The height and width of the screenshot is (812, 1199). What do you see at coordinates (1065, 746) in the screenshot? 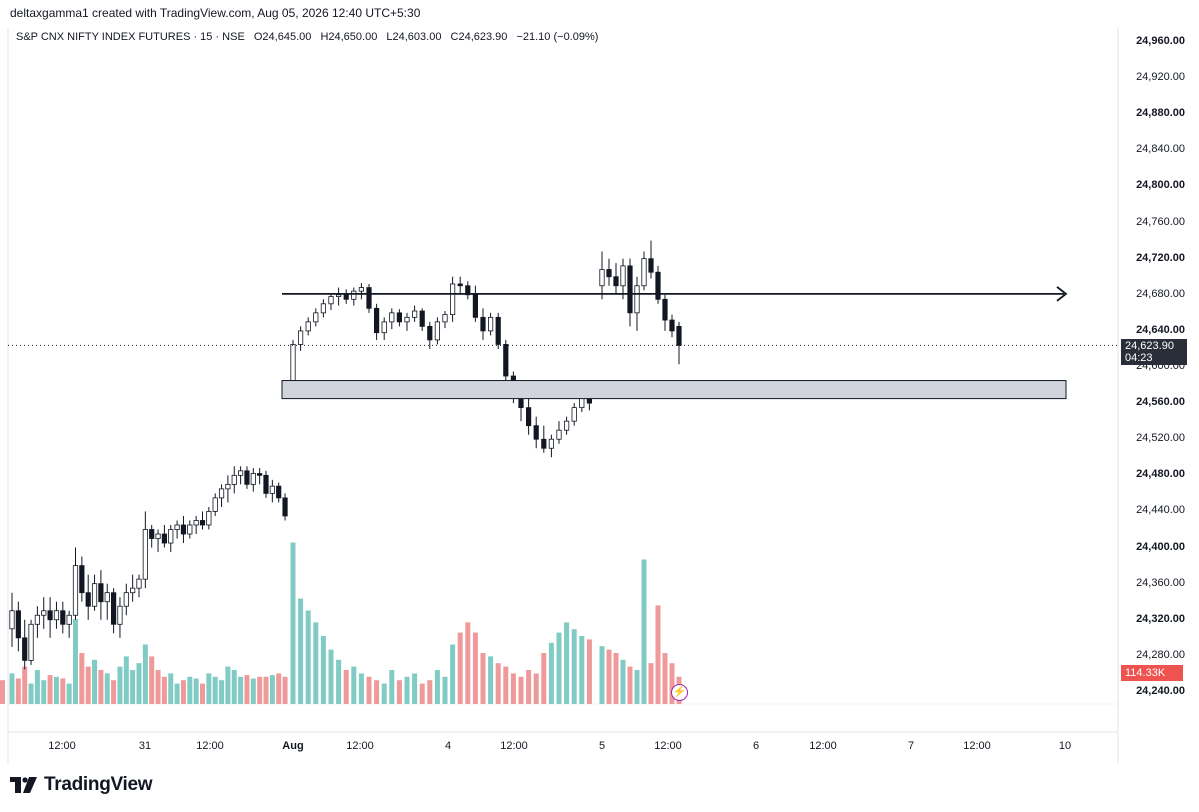
I see `time-label: 10` at bounding box center [1065, 746].